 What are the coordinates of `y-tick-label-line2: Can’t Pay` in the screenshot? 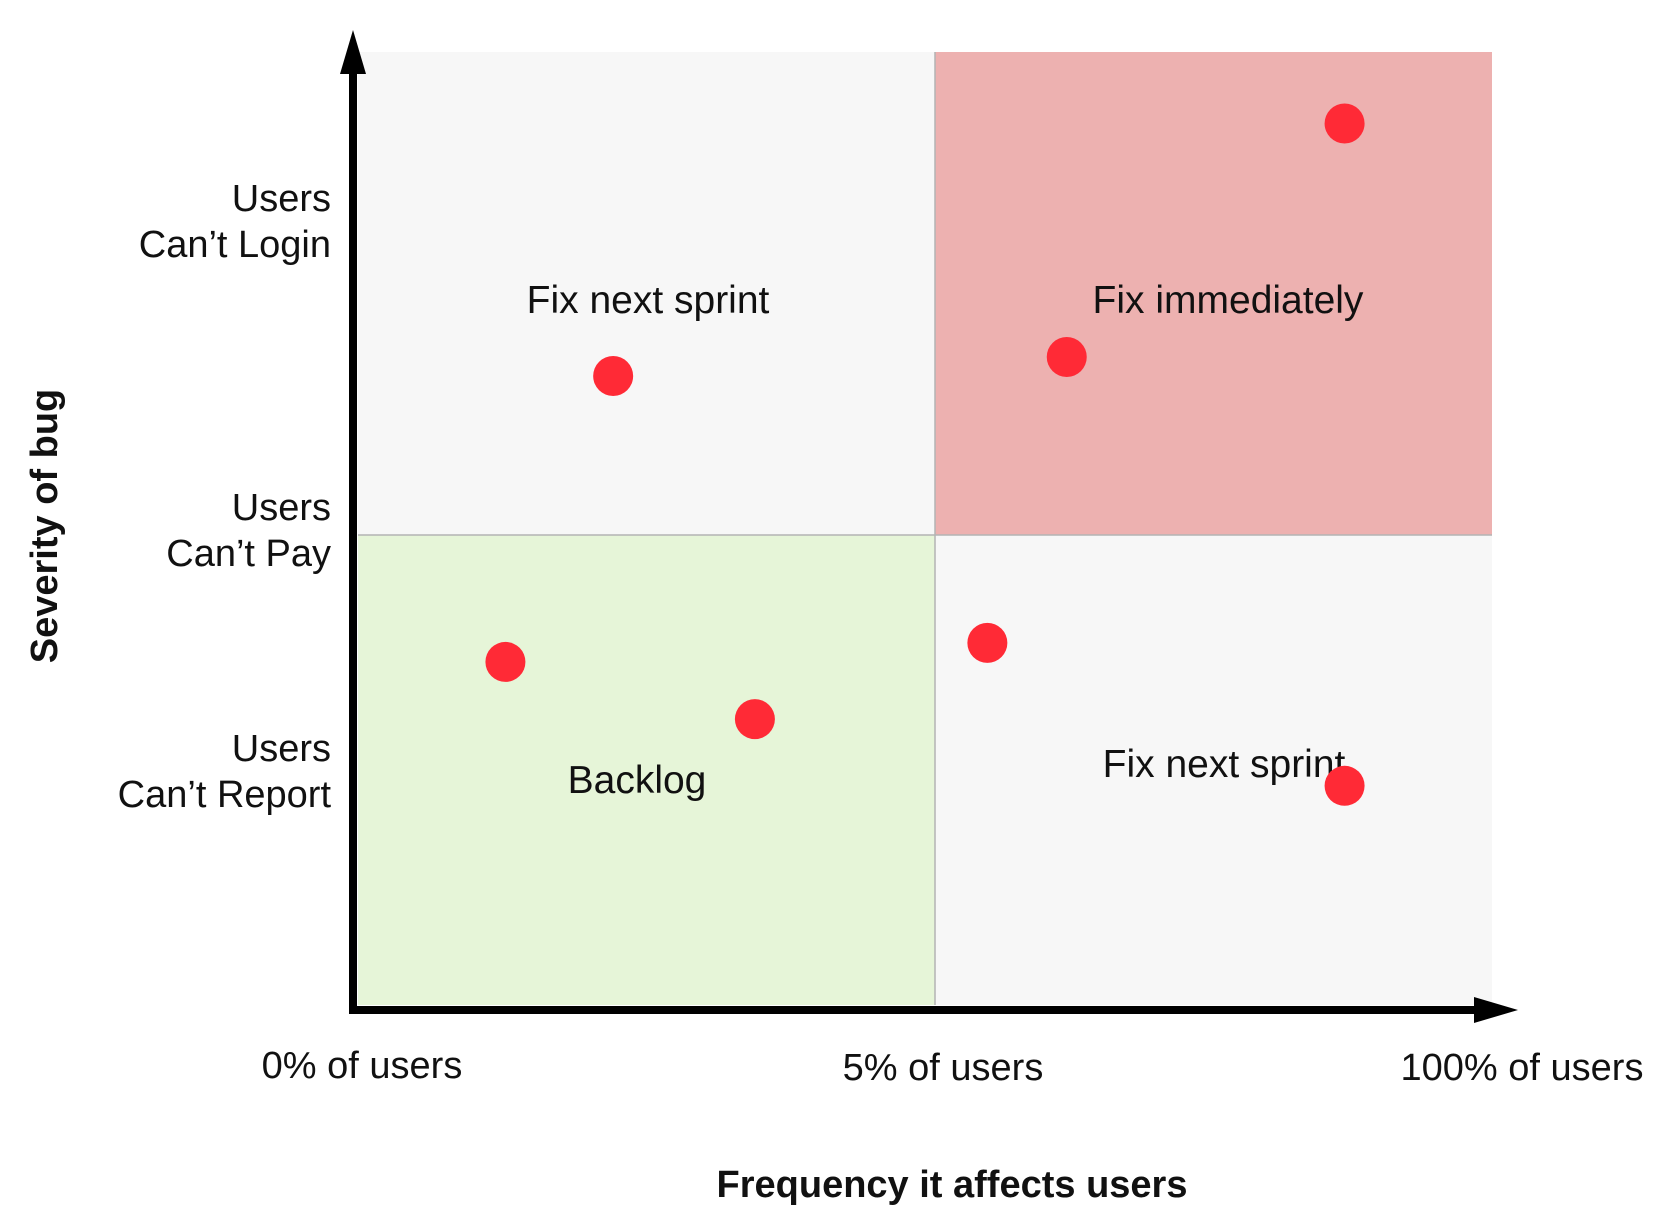 It's located at (248, 554).